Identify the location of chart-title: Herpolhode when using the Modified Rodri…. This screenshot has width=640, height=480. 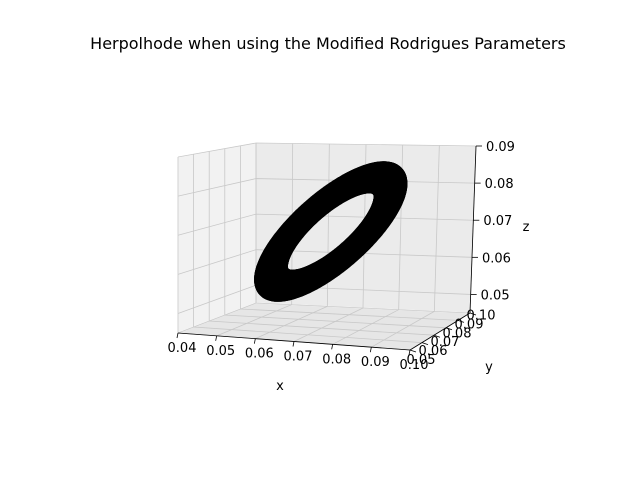
(328, 43).